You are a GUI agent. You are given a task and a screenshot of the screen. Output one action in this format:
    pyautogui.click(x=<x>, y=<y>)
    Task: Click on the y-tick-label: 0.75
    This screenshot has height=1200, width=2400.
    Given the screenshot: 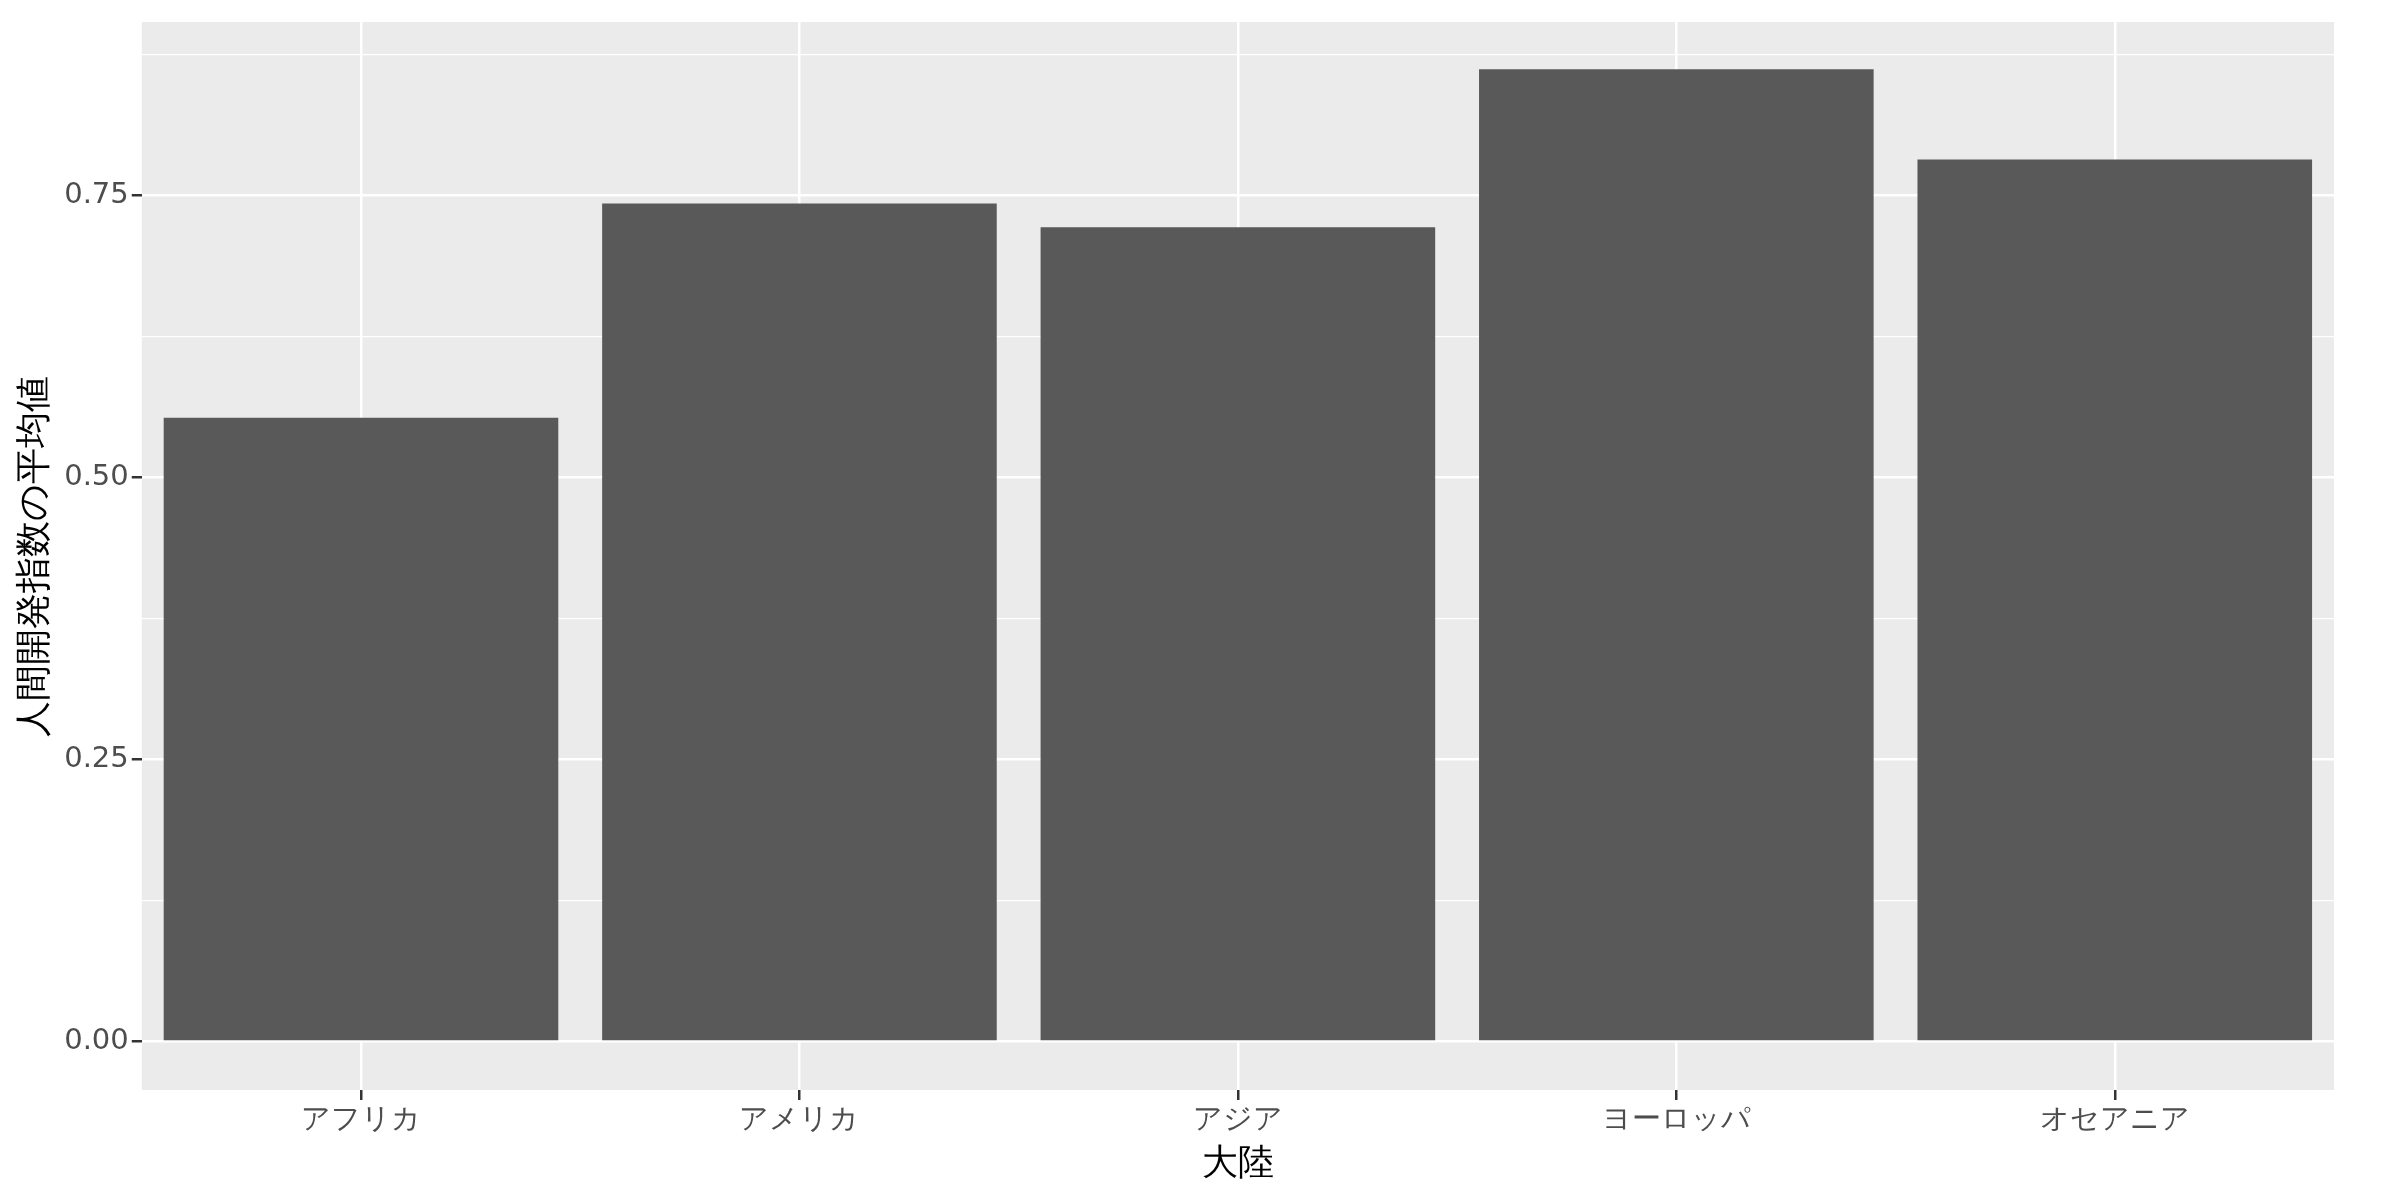 What is the action you would take?
    pyautogui.click(x=96, y=193)
    